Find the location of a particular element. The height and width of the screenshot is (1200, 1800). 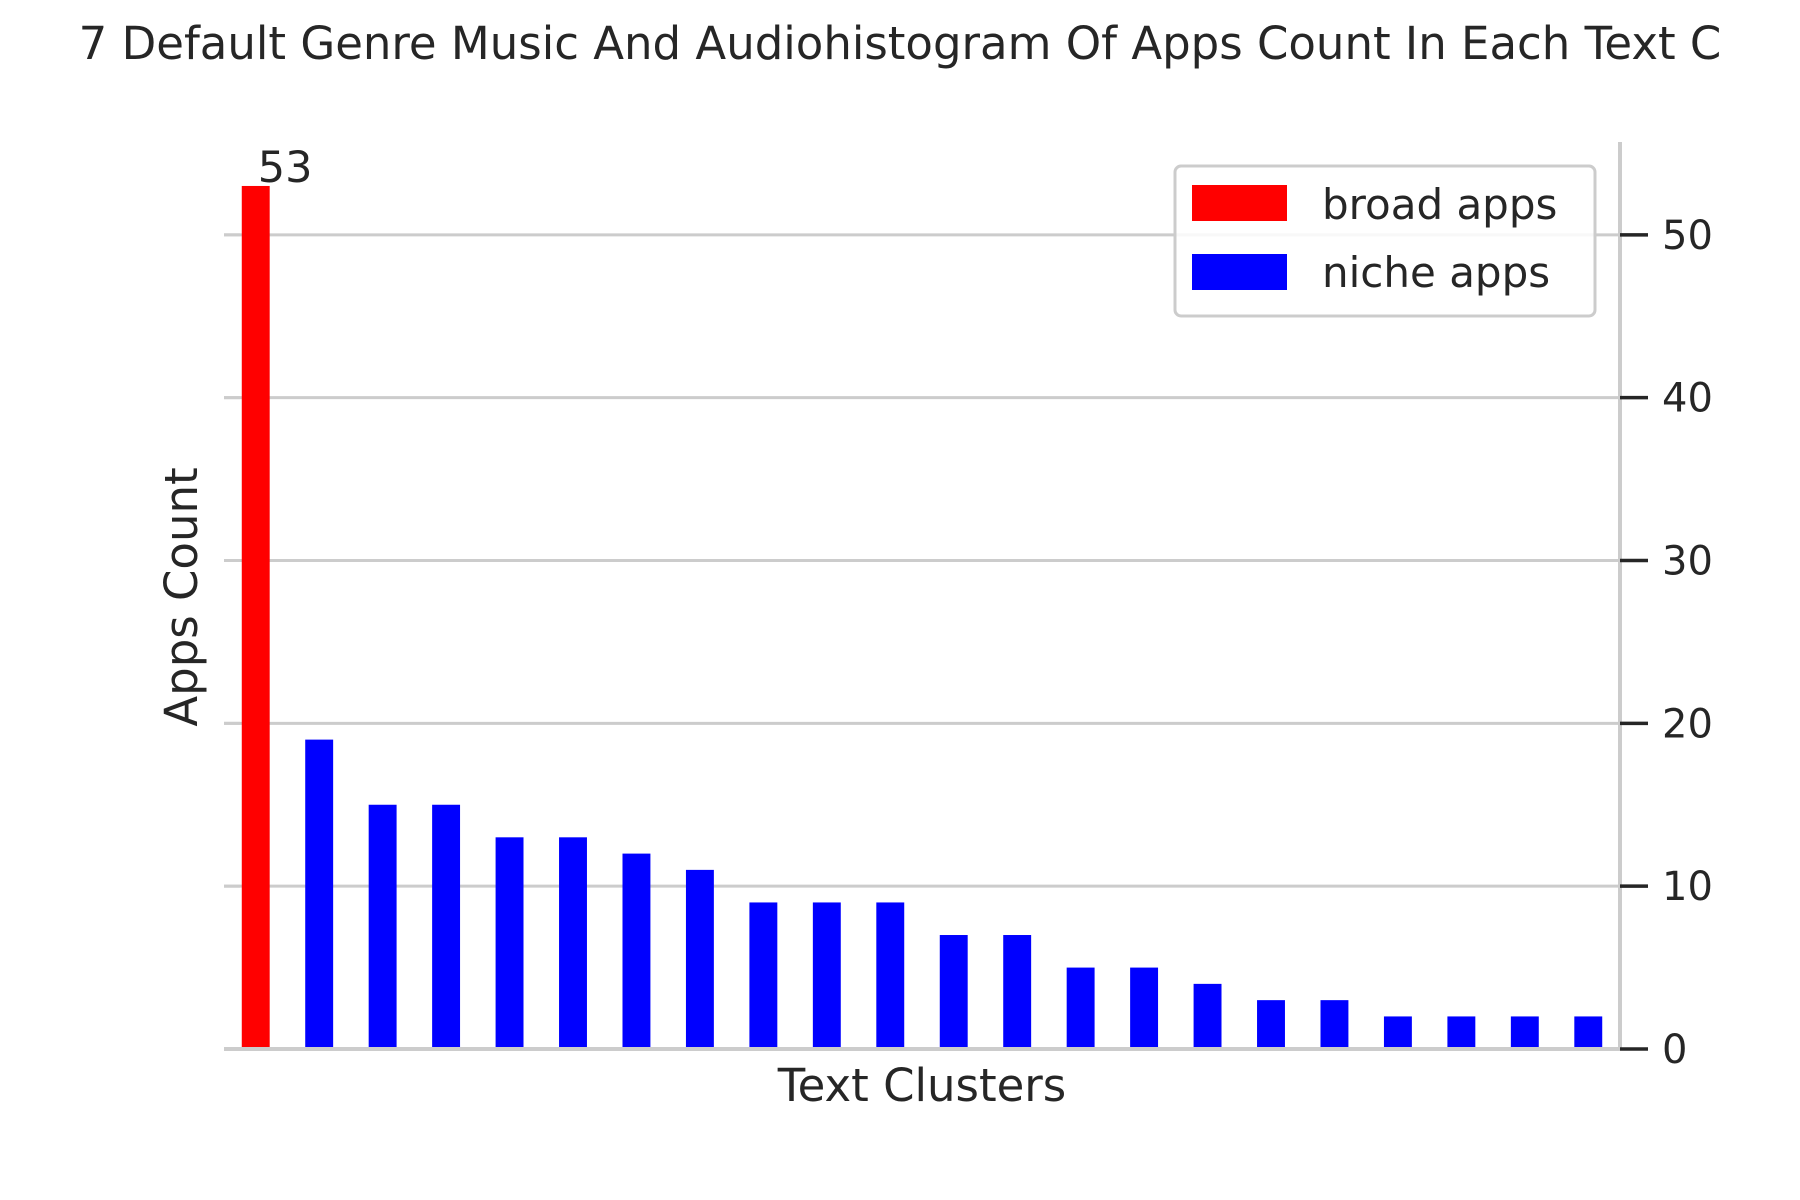

y-tick-label: 10 is located at coordinates (1687, 887).